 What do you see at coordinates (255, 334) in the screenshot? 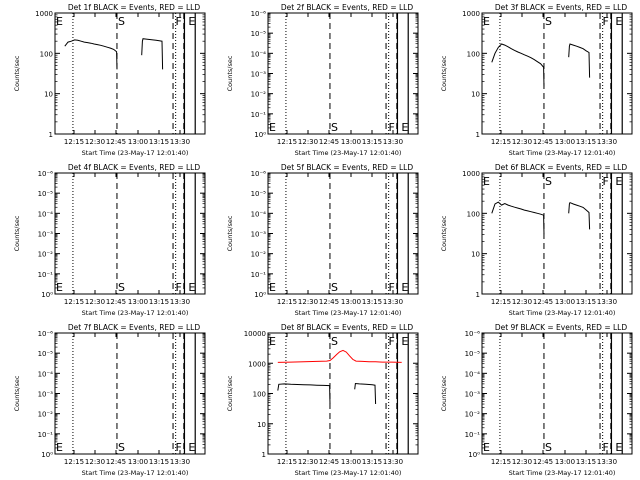
I see `y-tick-label: 10000` at bounding box center [255, 334].